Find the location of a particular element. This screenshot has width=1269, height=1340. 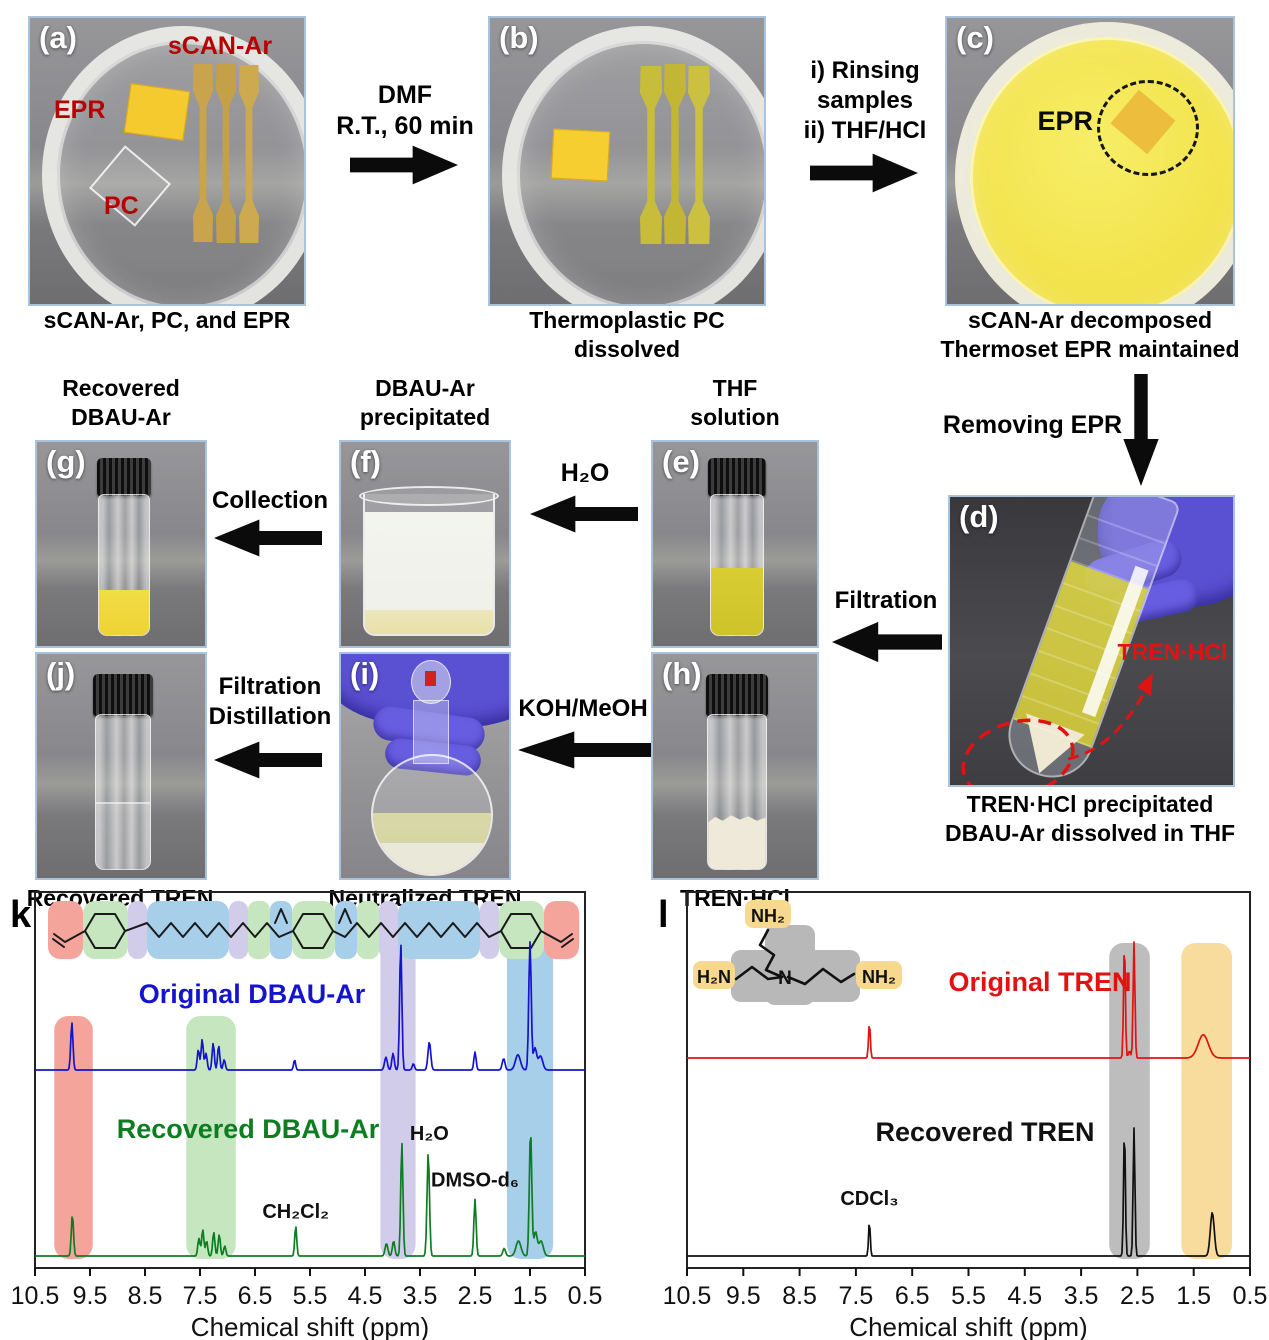

vial-thf-solution is located at coordinates (737, 548).